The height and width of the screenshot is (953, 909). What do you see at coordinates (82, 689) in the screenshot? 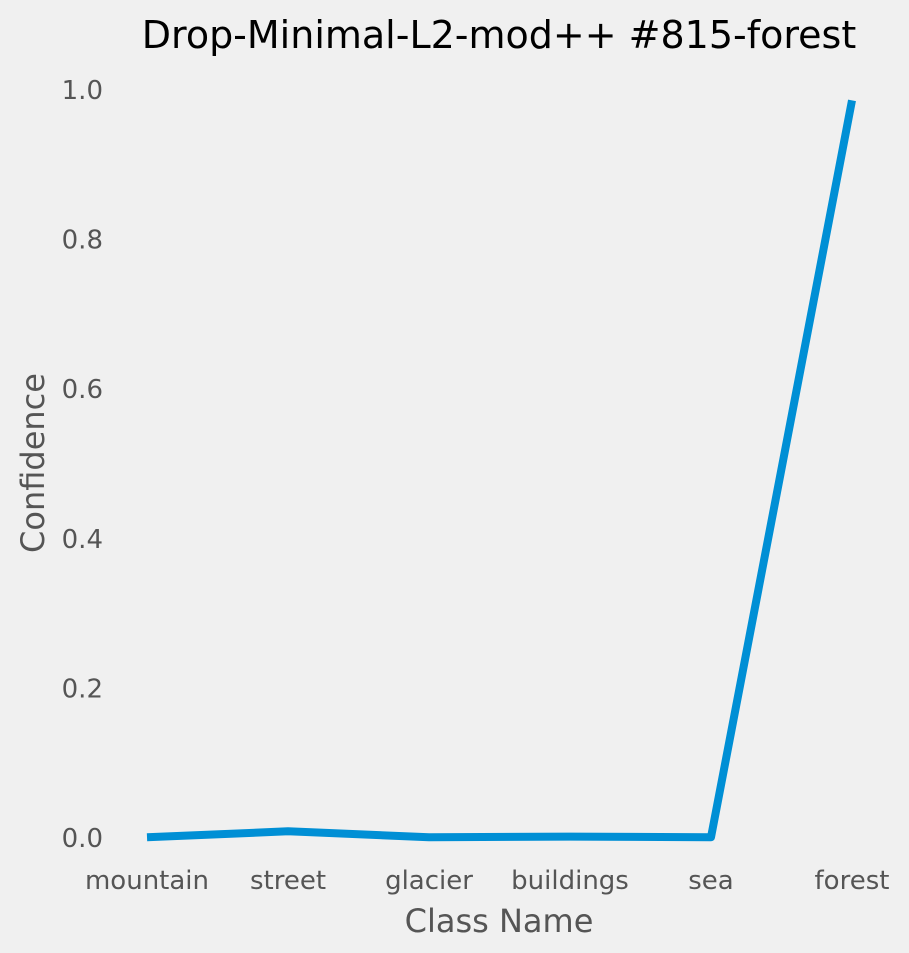
I see `y-tick-label: 0.2` at bounding box center [82, 689].